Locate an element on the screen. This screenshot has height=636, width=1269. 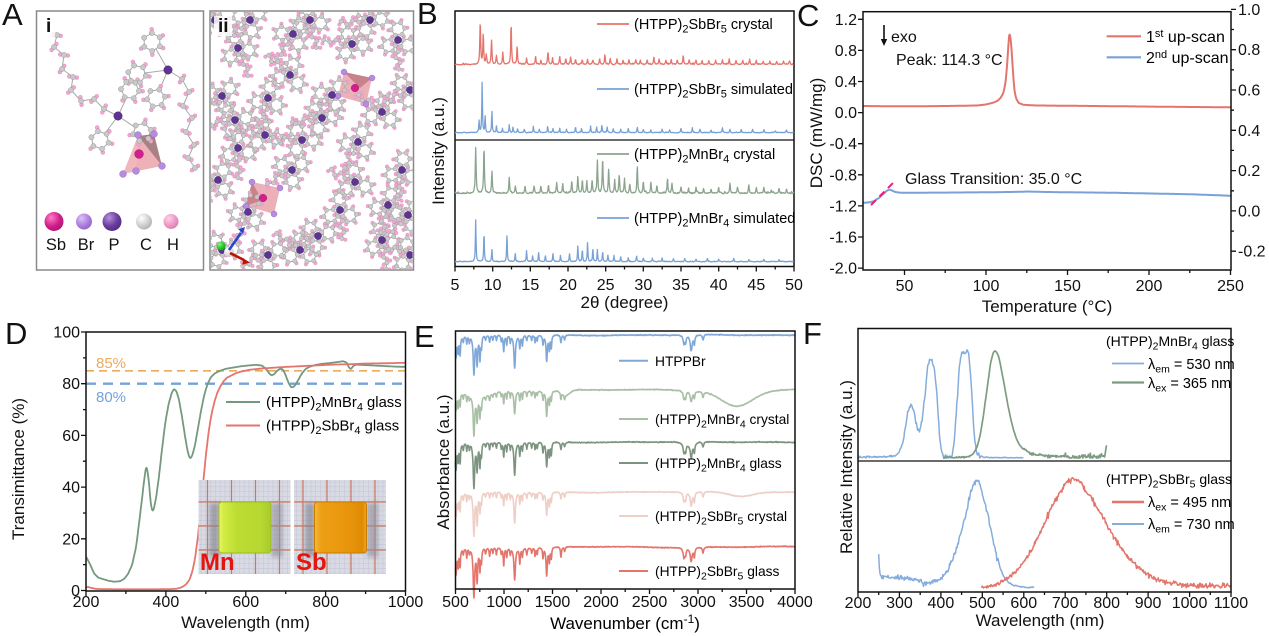
svg-text: 1.0 is located at coordinates (1249, 10).